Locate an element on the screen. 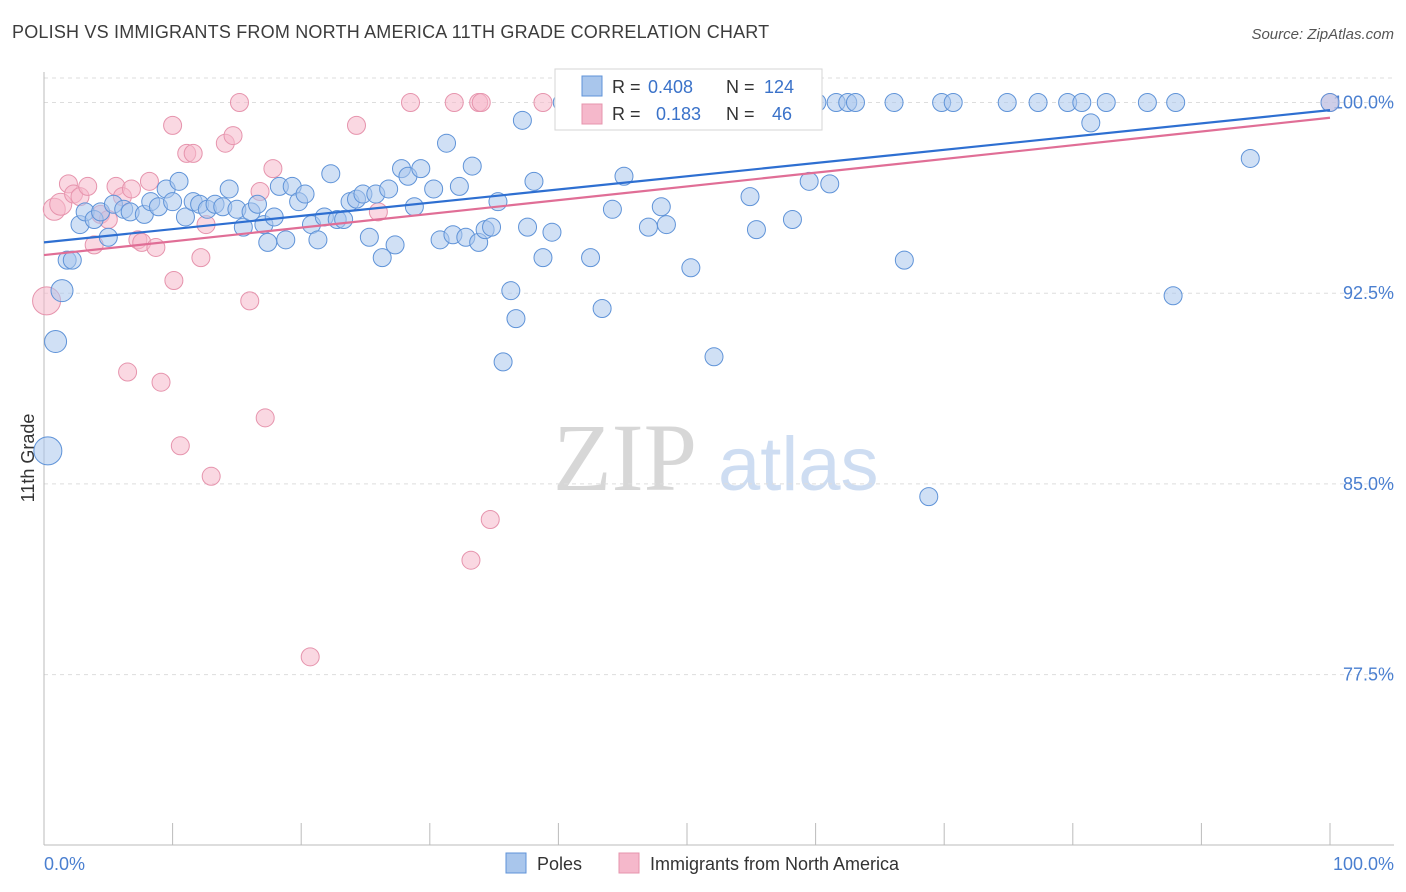 Image resolution: width=1406 pixels, height=892 pixels. source-credit: Source: ZipAtlas.com is located at coordinates (1322, 34).